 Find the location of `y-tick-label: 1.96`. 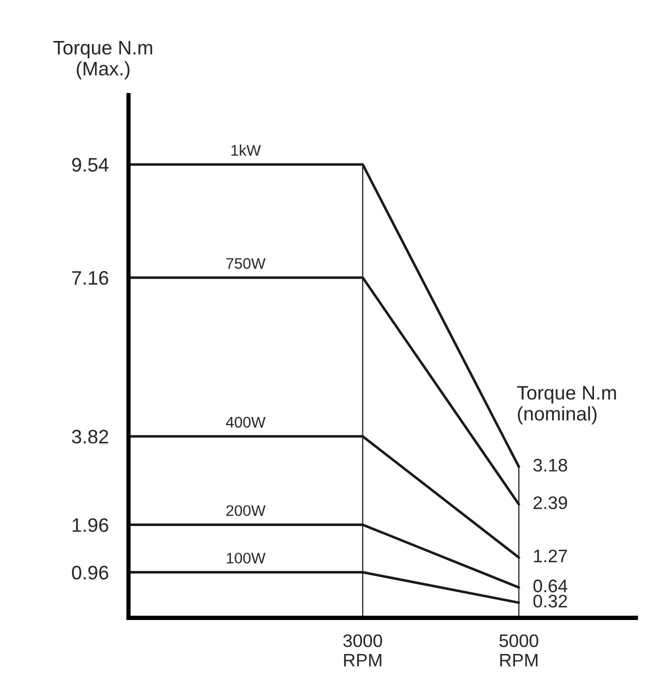

y-tick-label: 1.96 is located at coordinates (90, 525).